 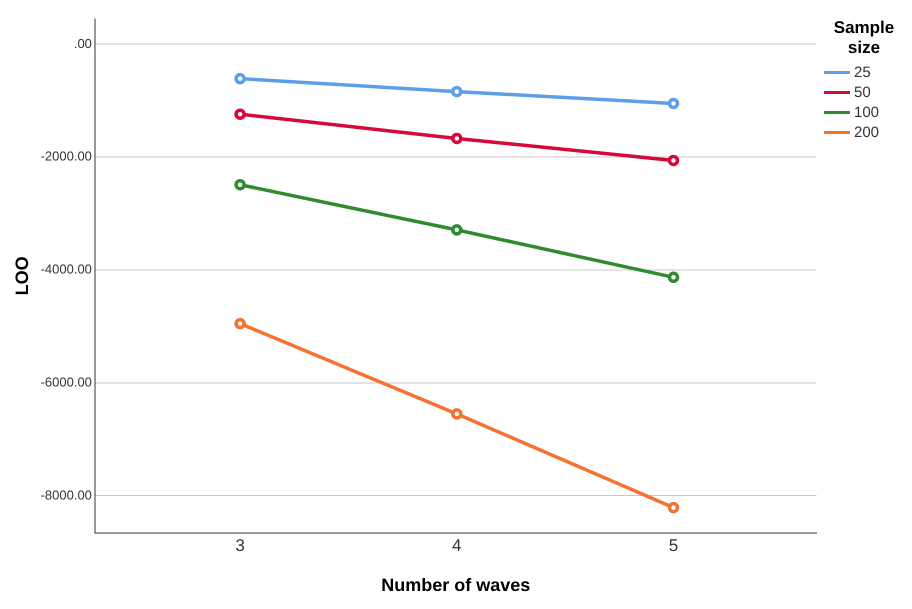 What do you see at coordinates (66, 269) in the screenshot?
I see `y-tick-label: -4000.00` at bounding box center [66, 269].